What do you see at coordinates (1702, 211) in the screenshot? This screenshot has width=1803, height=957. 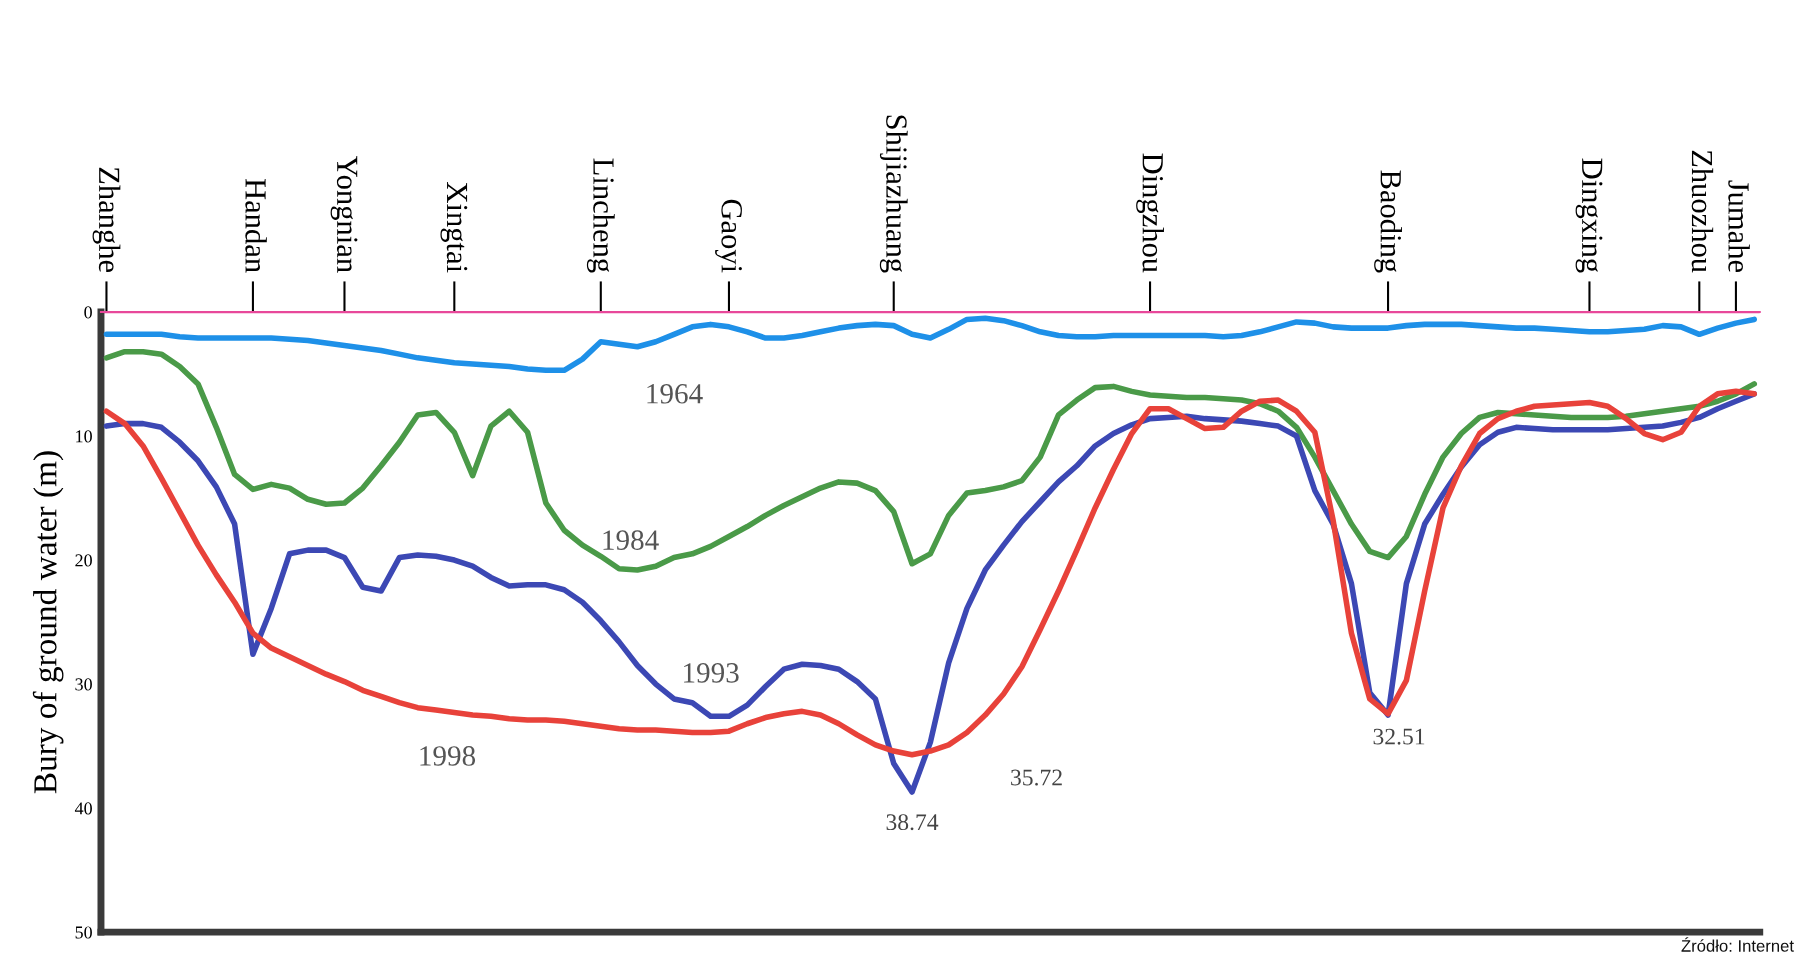 I see `x-tick-label: Zhuozhou` at bounding box center [1702, 211].